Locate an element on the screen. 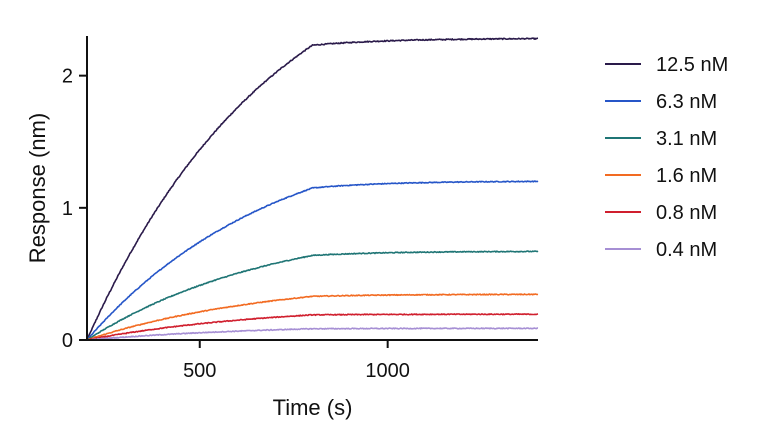  legend-label: 6.3 nM is located at coordinates (686, 102).